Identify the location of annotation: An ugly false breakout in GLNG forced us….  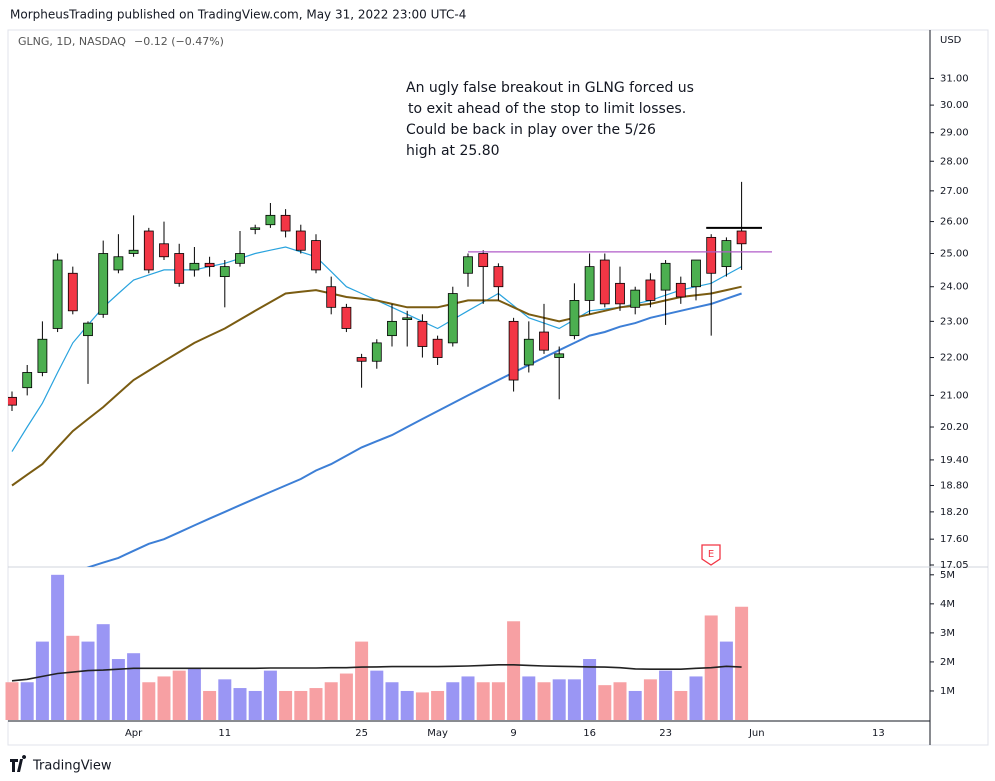
(550, 119).